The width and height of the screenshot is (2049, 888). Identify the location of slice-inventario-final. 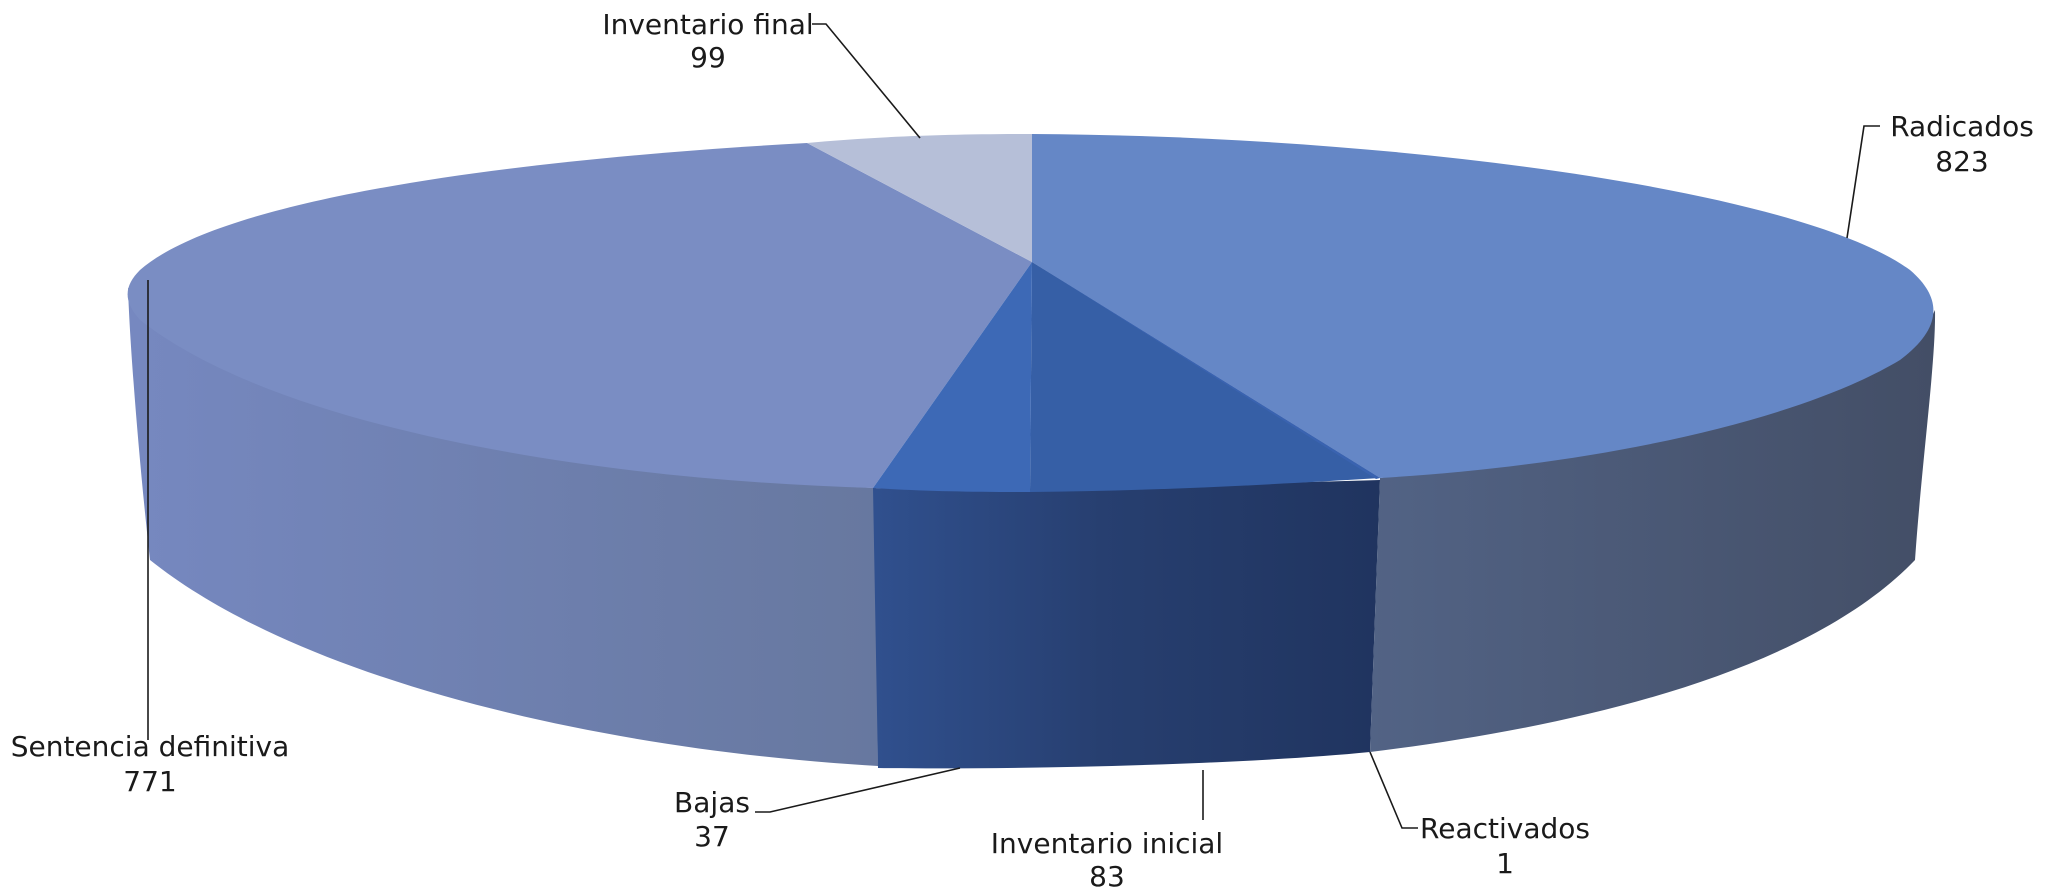
(919, 198).